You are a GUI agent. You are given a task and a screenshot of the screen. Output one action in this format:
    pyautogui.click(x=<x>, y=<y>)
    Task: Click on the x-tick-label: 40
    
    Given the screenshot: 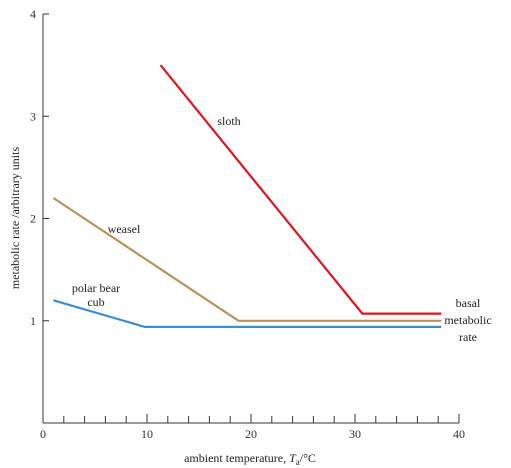 What is the action you would take?
    pyautogui.click(x=459, y=434)
    